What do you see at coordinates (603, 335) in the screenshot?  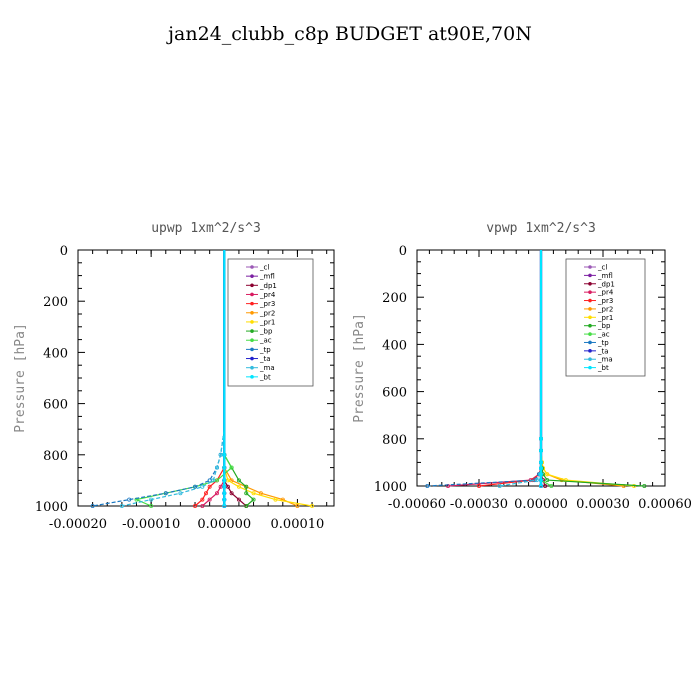 I see `legend-label: _ac` at bounding box center [603, 335].